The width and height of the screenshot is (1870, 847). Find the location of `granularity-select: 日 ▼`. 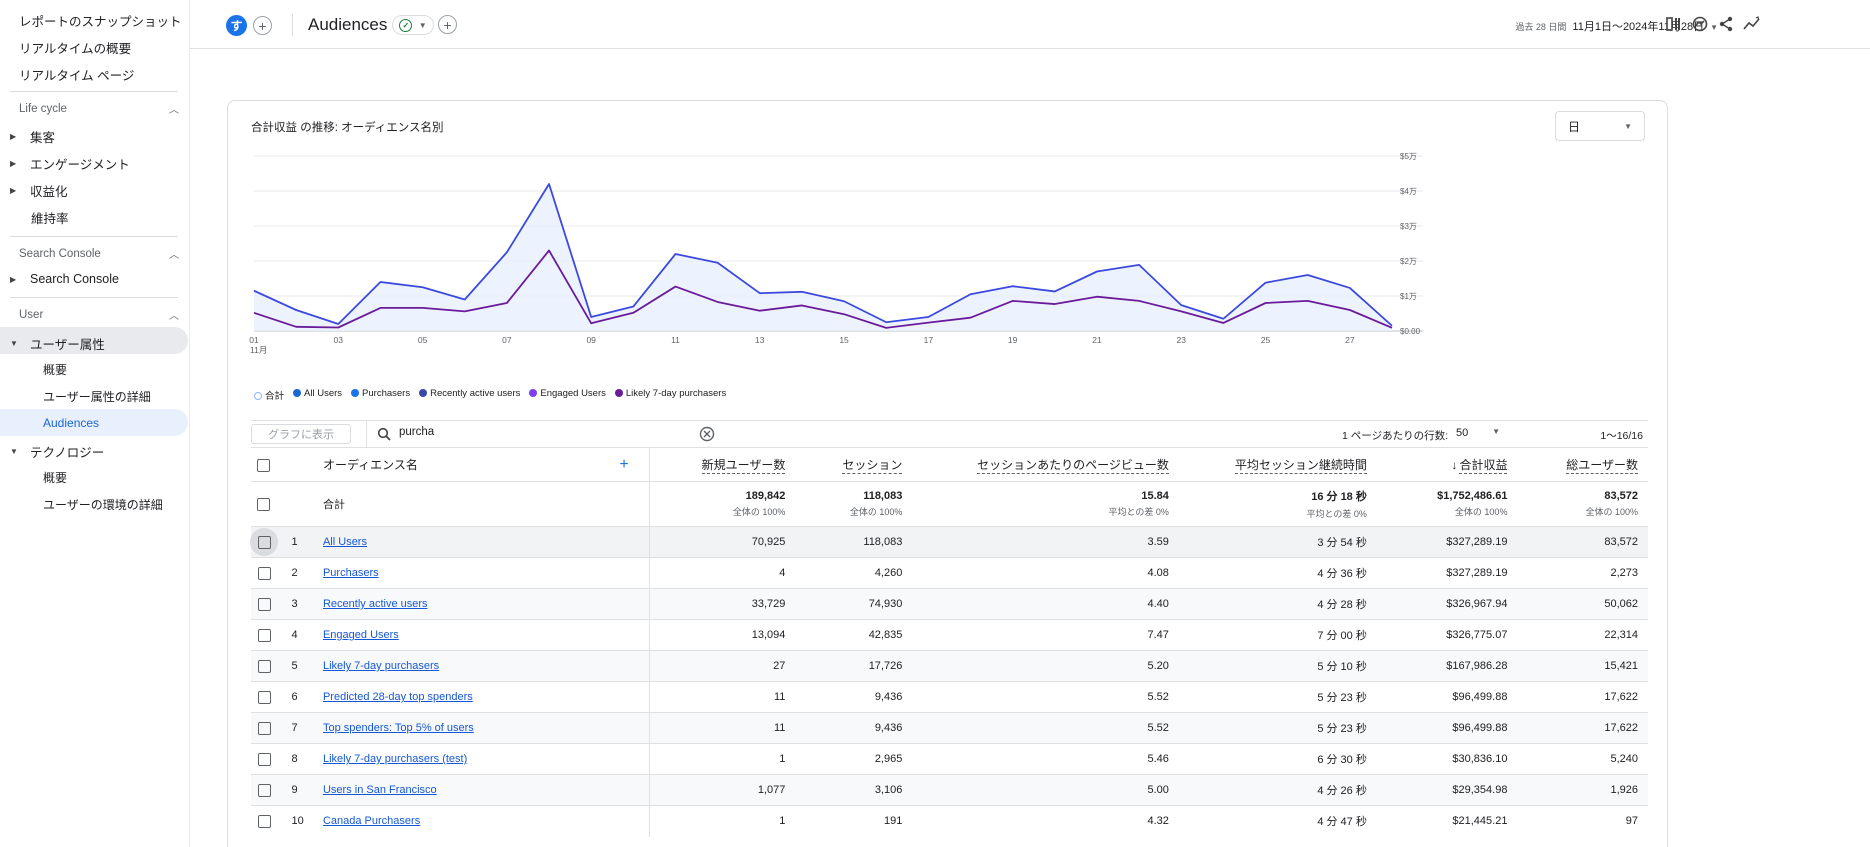

granularity-select: 日 ▼ is located at coordinates (1600, 126).